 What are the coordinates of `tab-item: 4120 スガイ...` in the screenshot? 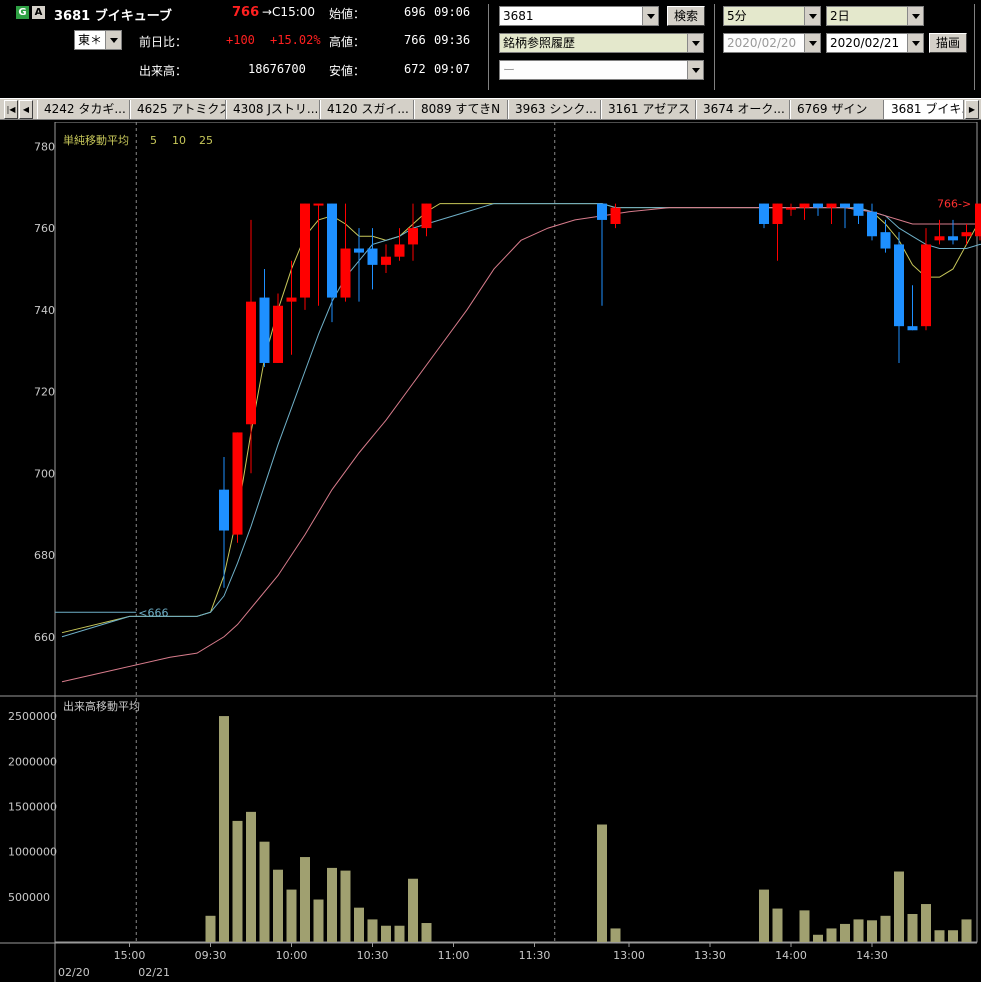 It's located at (367, 109).